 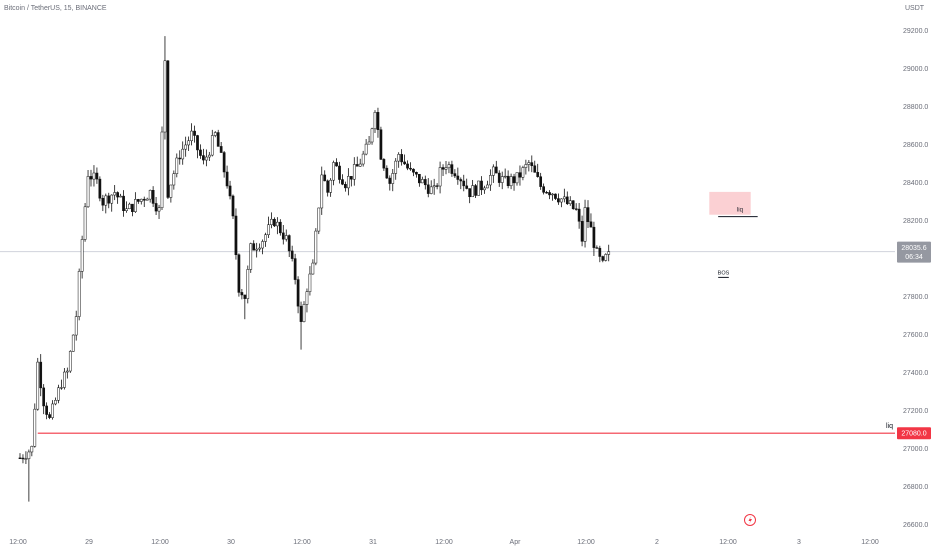 What do you see at coordinates (889, 426) in the screenshot?
I see `liquidity-label: liq` at bounding box center [889, 426].